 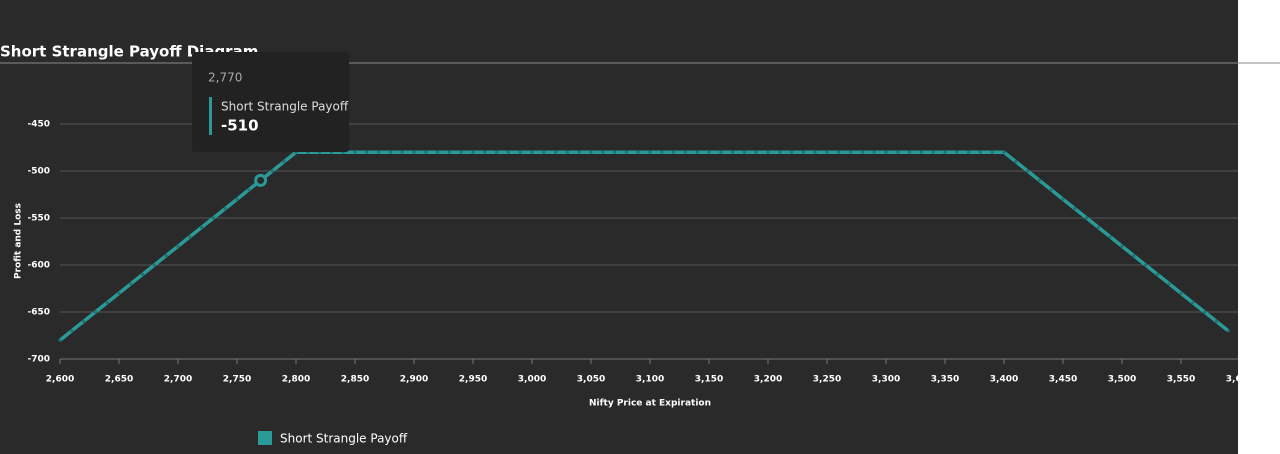 I want to click on x-tick-label: 3,050, so click(x=591, y=380).